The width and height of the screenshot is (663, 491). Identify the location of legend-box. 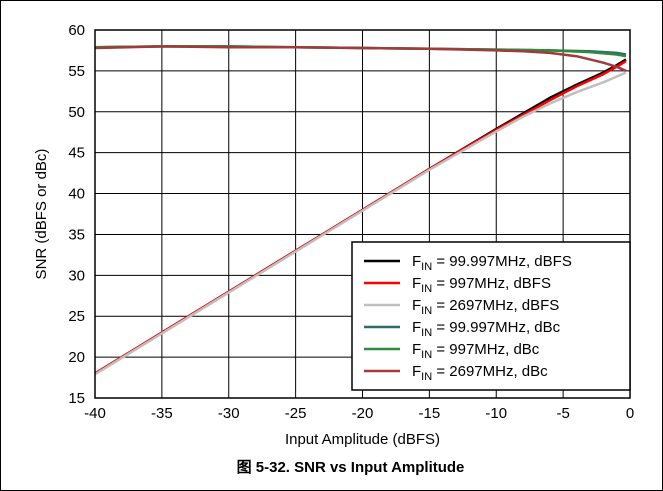
(491, 316).